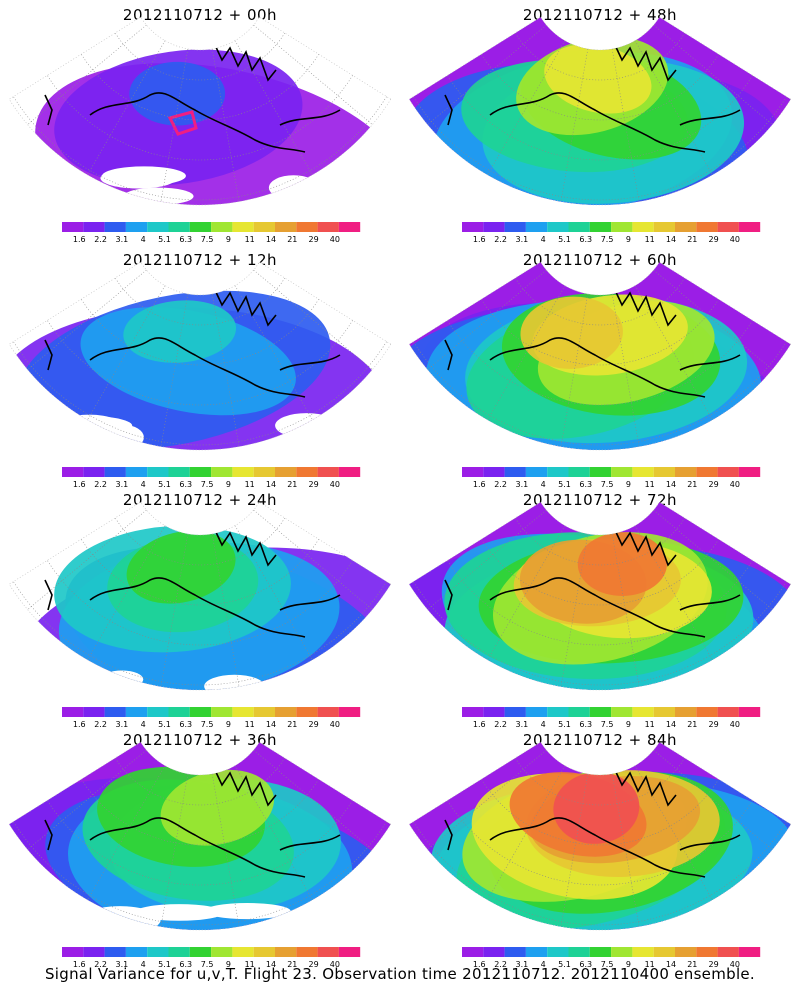 Image resolution: width=800 pixels, height=1000 pixels. What do you see at coordinates (335, 484) in the screenshot?
I see `colorbar-label: 40` at bounding box center [335, 484].